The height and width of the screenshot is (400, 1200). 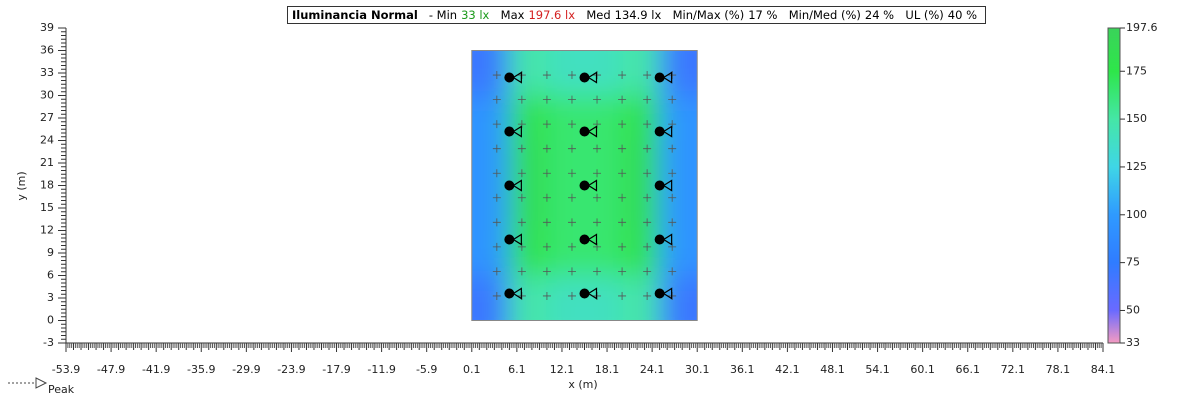 I want to click on y-tick-label: 27, so click(x=47, y=117).